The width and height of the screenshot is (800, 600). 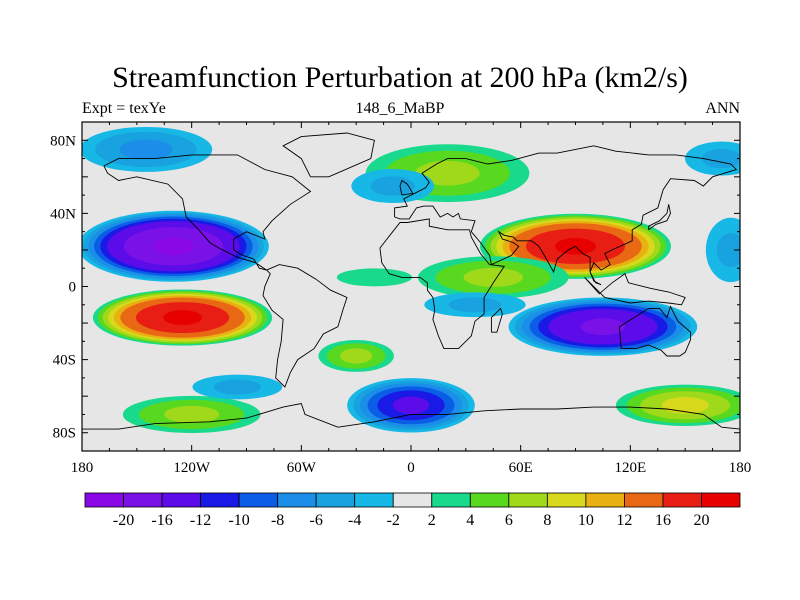 What do you see at coordinates (624, 520) in the screenshot?
I see `colorbar-label: 12` at bounding box center [624, 520].